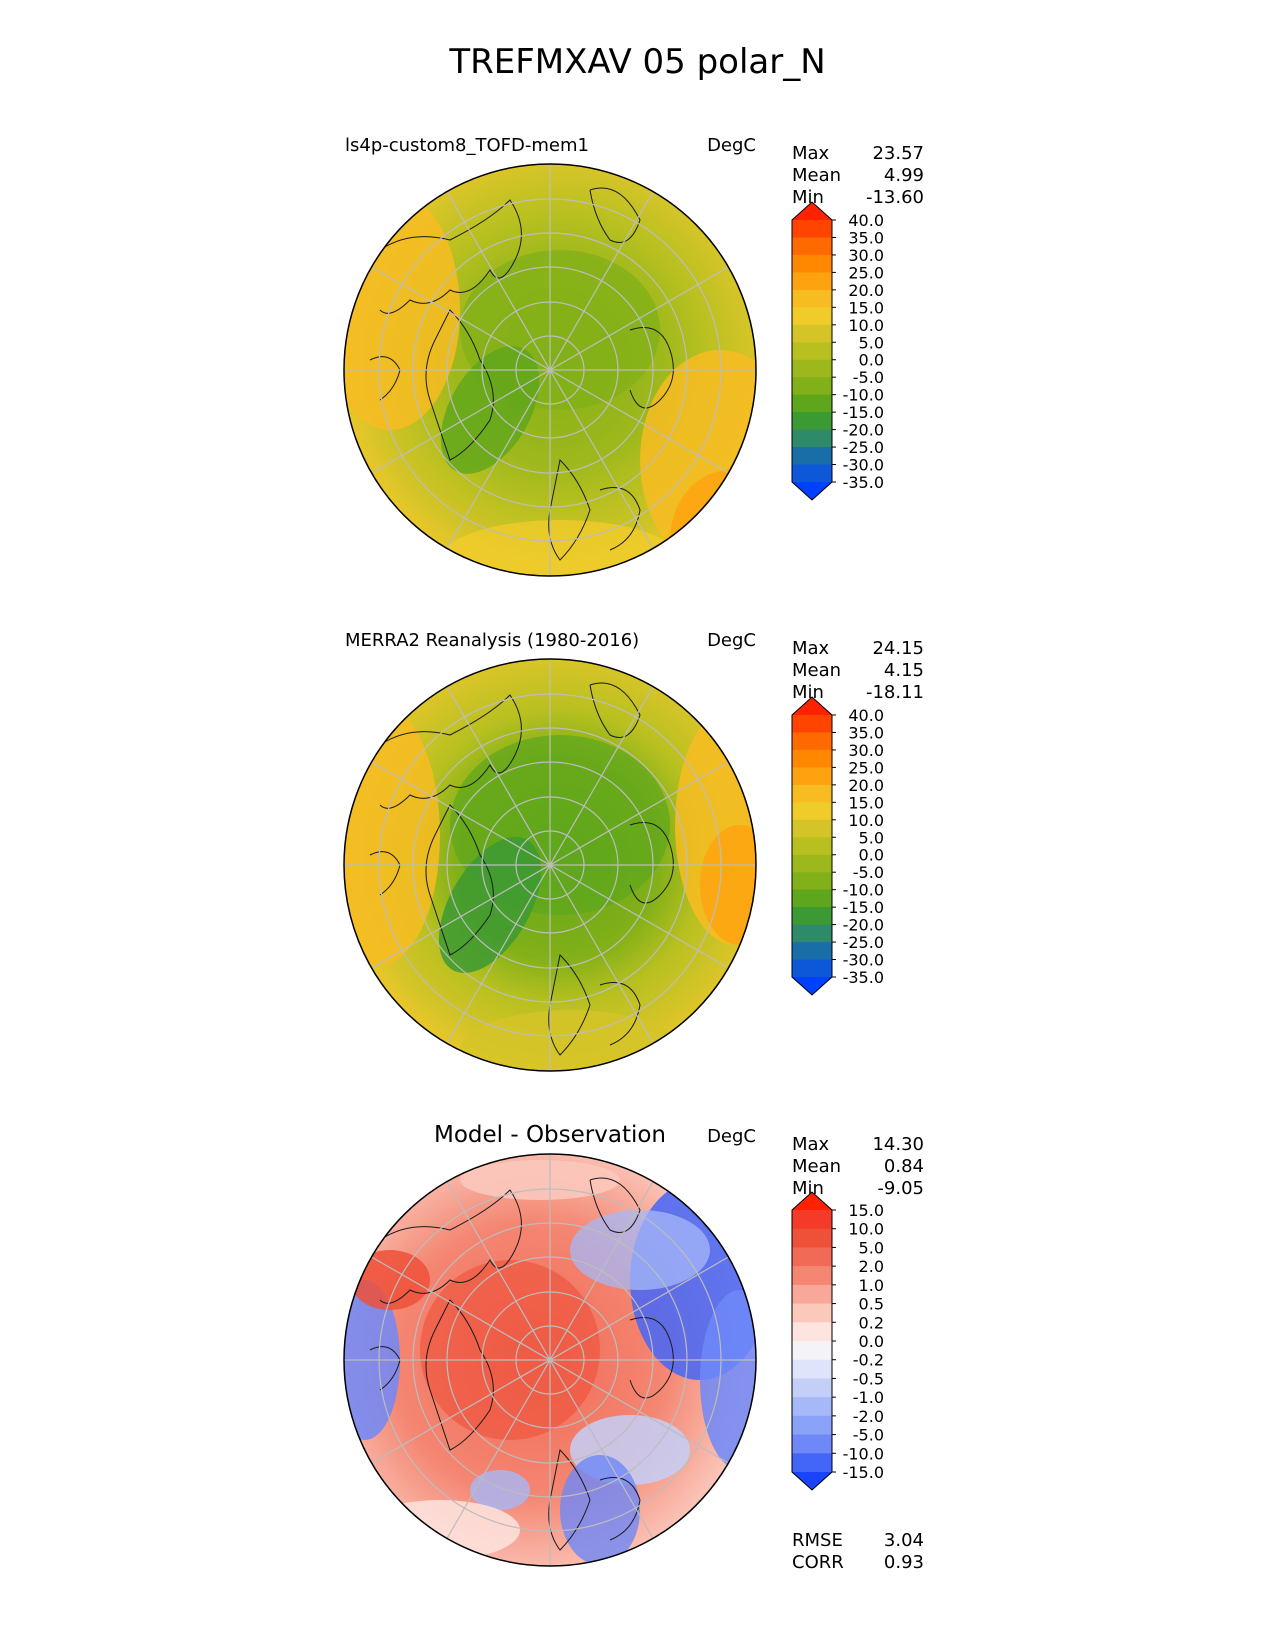 This screenshot has height=1650, width=1275. Describe the element at coordinates (871, 1304) in the screenshot. I see `colorbar-tick-label: 0.5` at that location.